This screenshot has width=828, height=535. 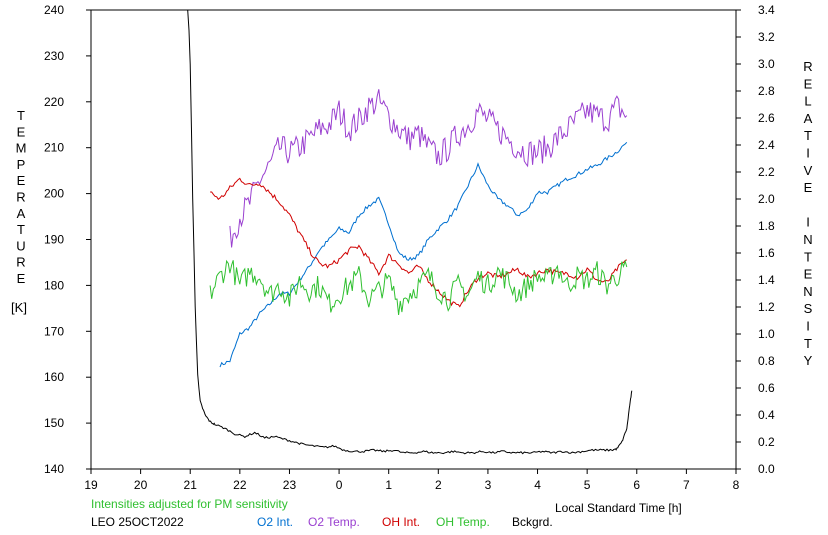 I want to click on y-left-tick-label: 180, so click(x=54, y=285).